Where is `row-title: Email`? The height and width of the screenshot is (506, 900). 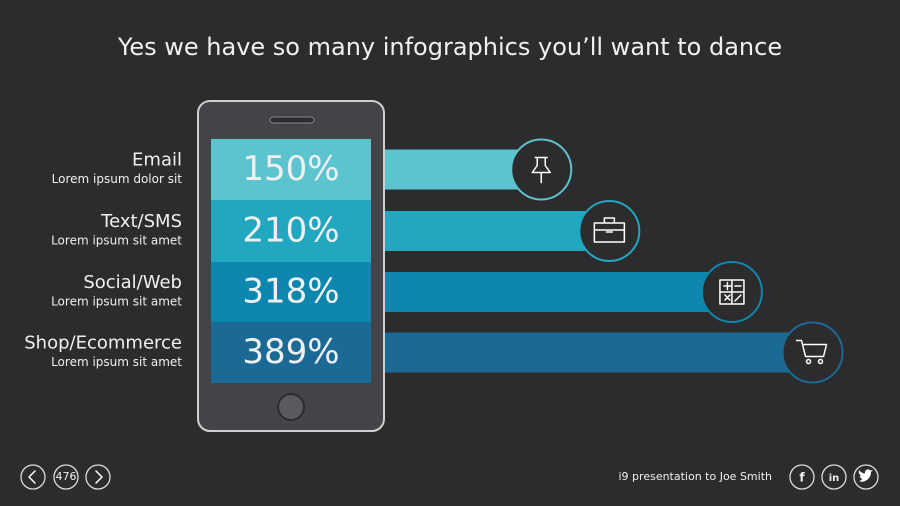
row-title: Email is located at coordinates (157, 160).